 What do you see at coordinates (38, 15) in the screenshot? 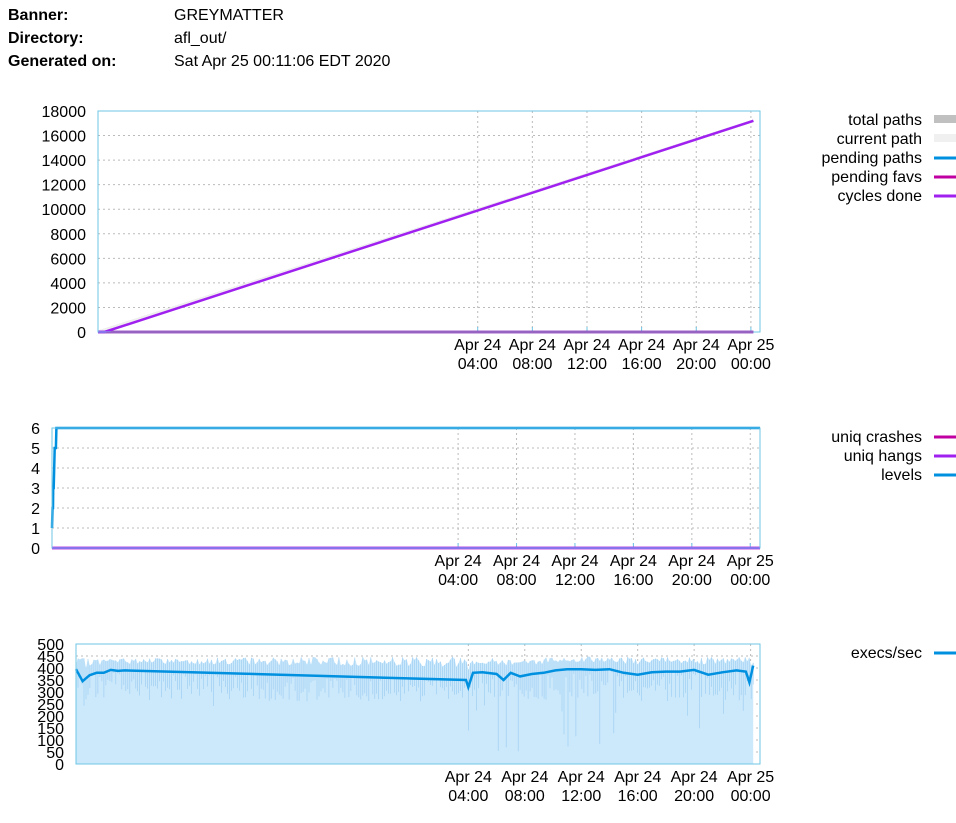
I see `banner-label: Banner:` at bounding box center [38, 15].